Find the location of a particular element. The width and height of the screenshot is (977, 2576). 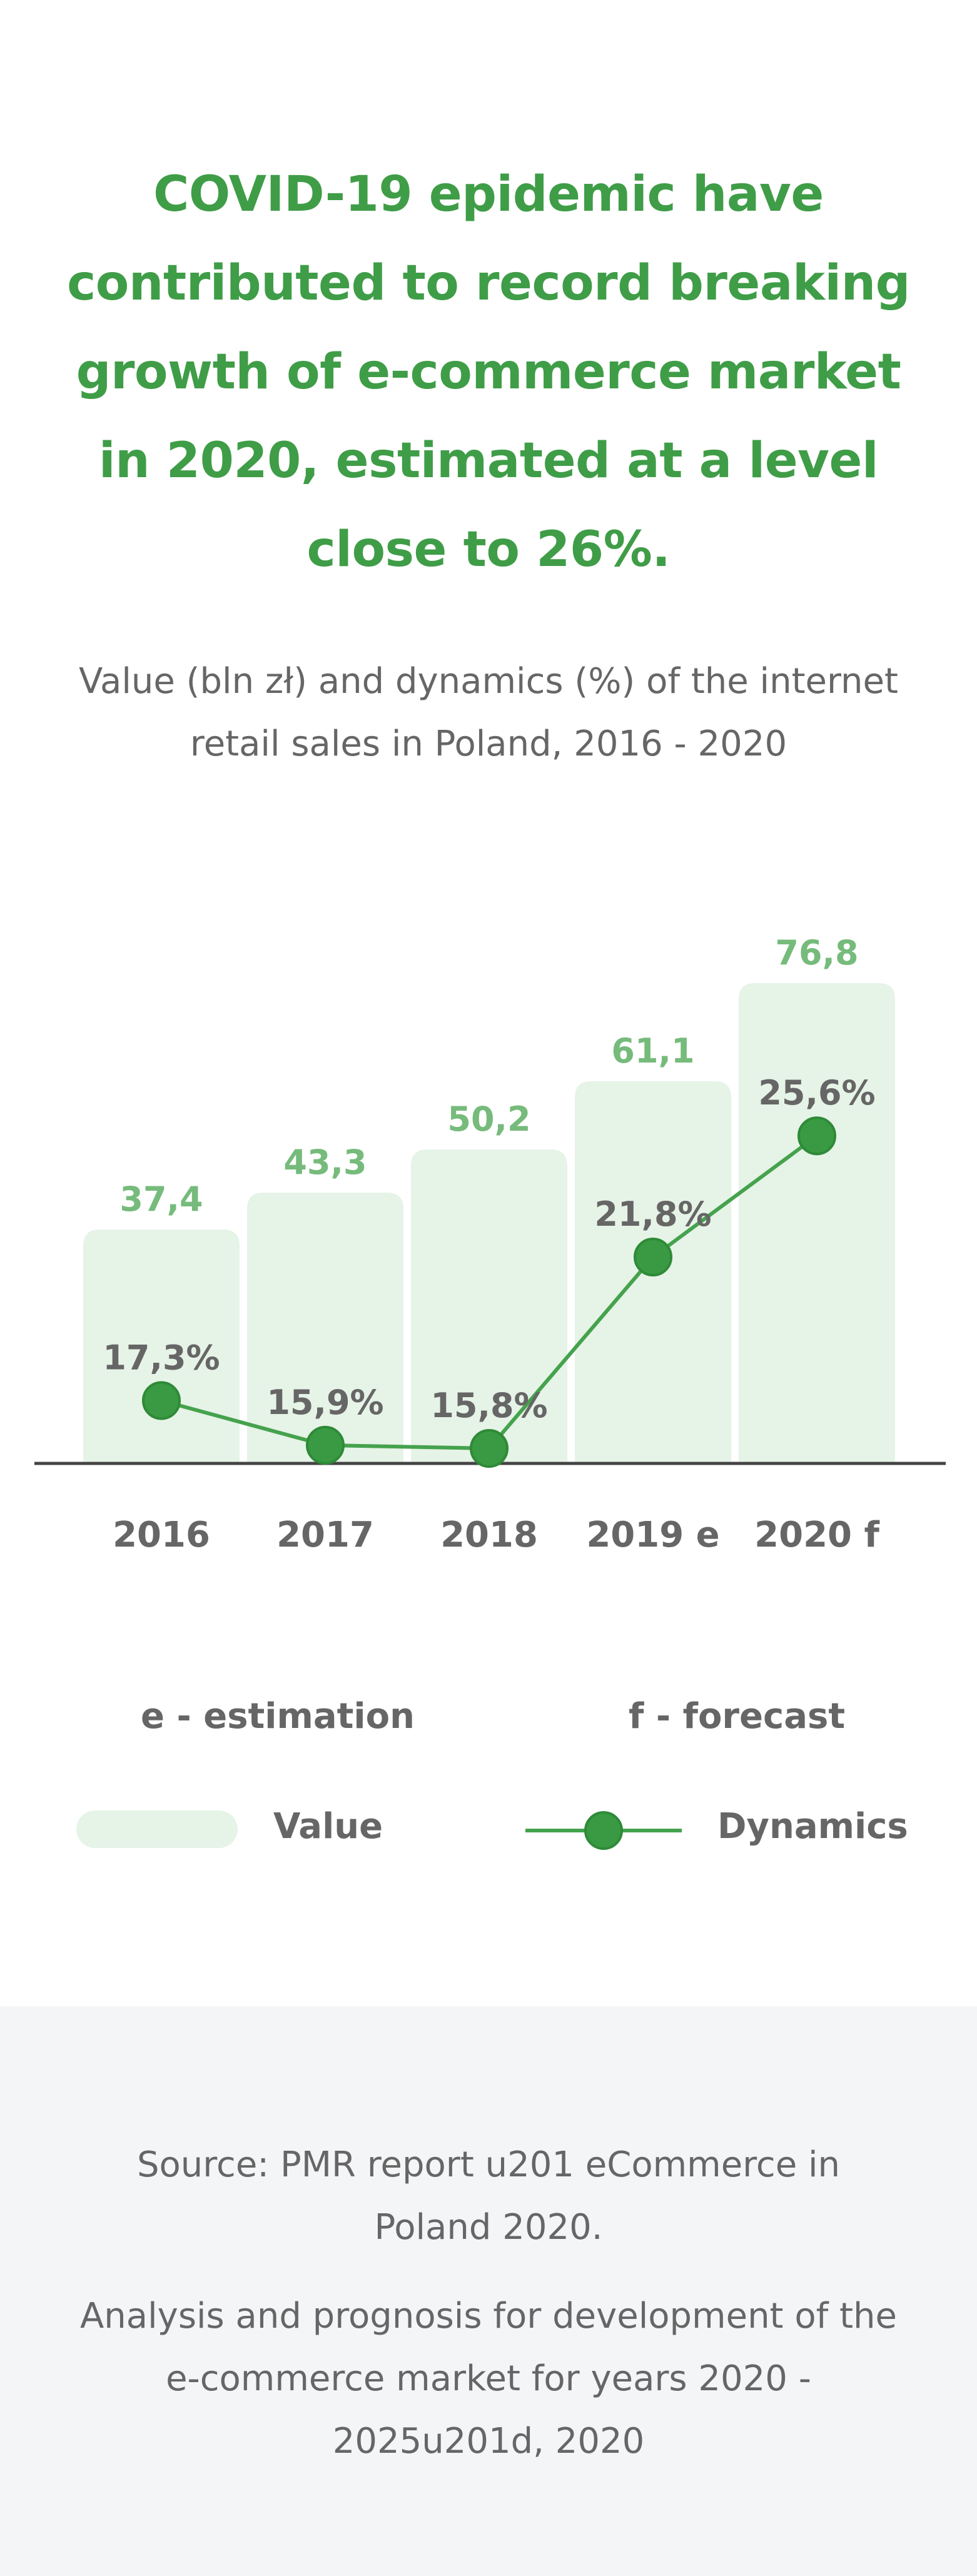

legend-dynamics-label: Dynamics is located at coordinates (812, 1827).